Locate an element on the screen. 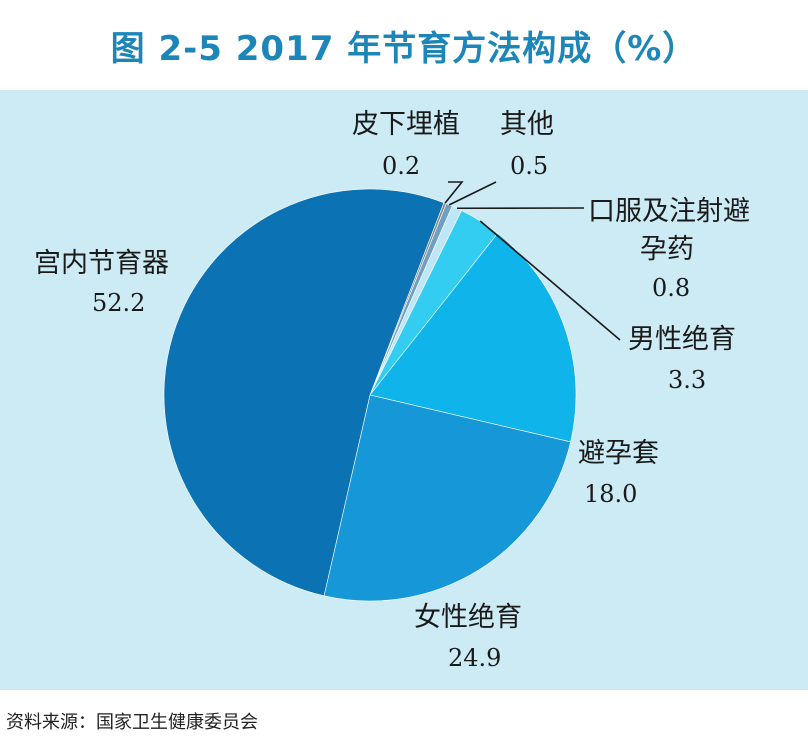  label-value-other: 0.5 is located at coordinates (529, 166).